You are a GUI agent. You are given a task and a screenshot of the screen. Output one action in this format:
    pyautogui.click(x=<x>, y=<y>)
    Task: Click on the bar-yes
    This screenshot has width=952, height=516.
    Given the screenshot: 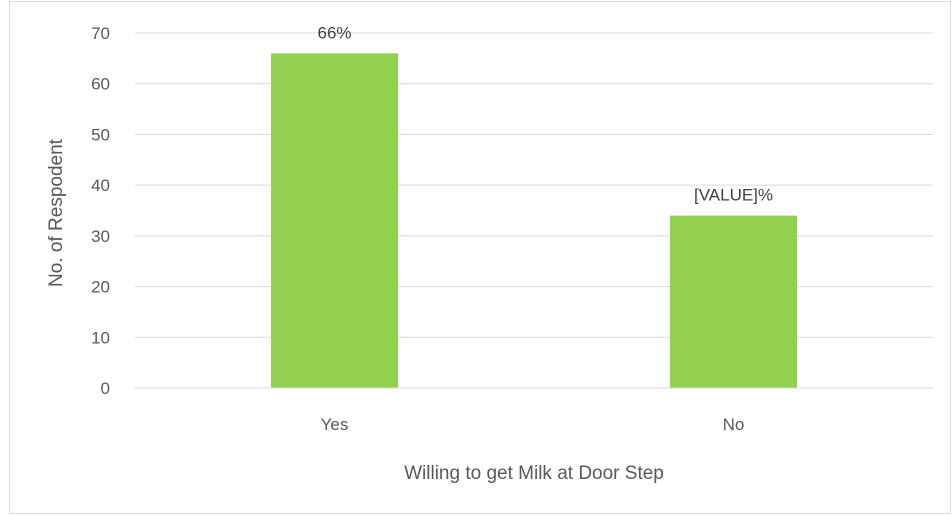 What is the action you would take?
    pyautogui.click(x=334, y=221)
    